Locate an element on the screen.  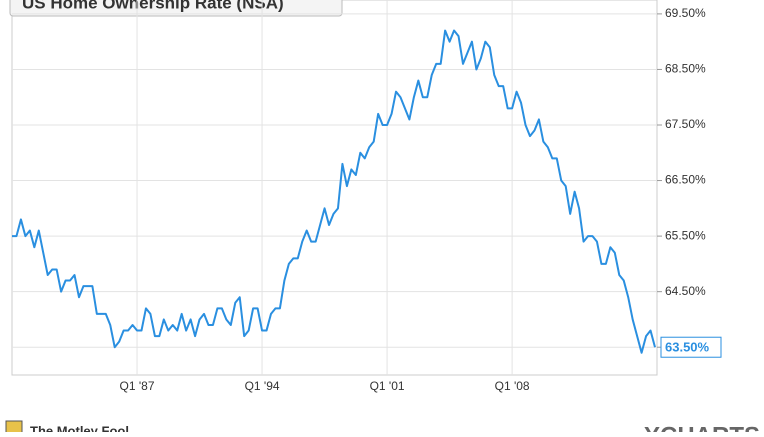
y-tick-label: 65.50% is located at coordinates (685, 235).